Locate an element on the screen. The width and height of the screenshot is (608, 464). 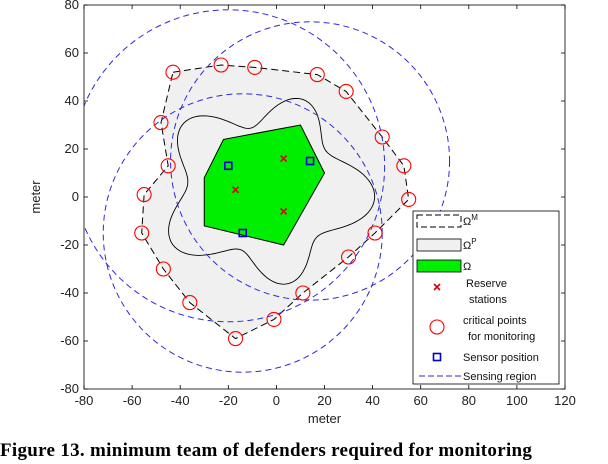
x-tick-label: 0 is located at coordinates (276, 400).